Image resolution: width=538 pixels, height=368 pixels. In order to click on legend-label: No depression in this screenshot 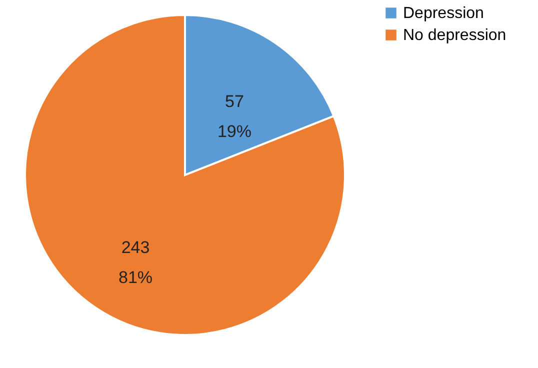, I will do `click(454, 35)`.